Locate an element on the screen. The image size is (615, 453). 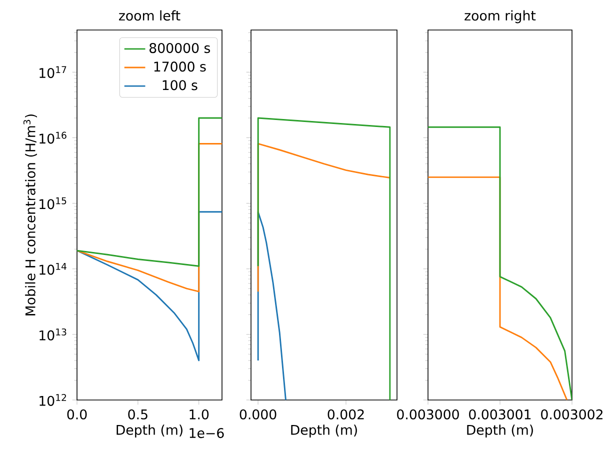
legend-label: 100 s is located at coordinates (180, 85).